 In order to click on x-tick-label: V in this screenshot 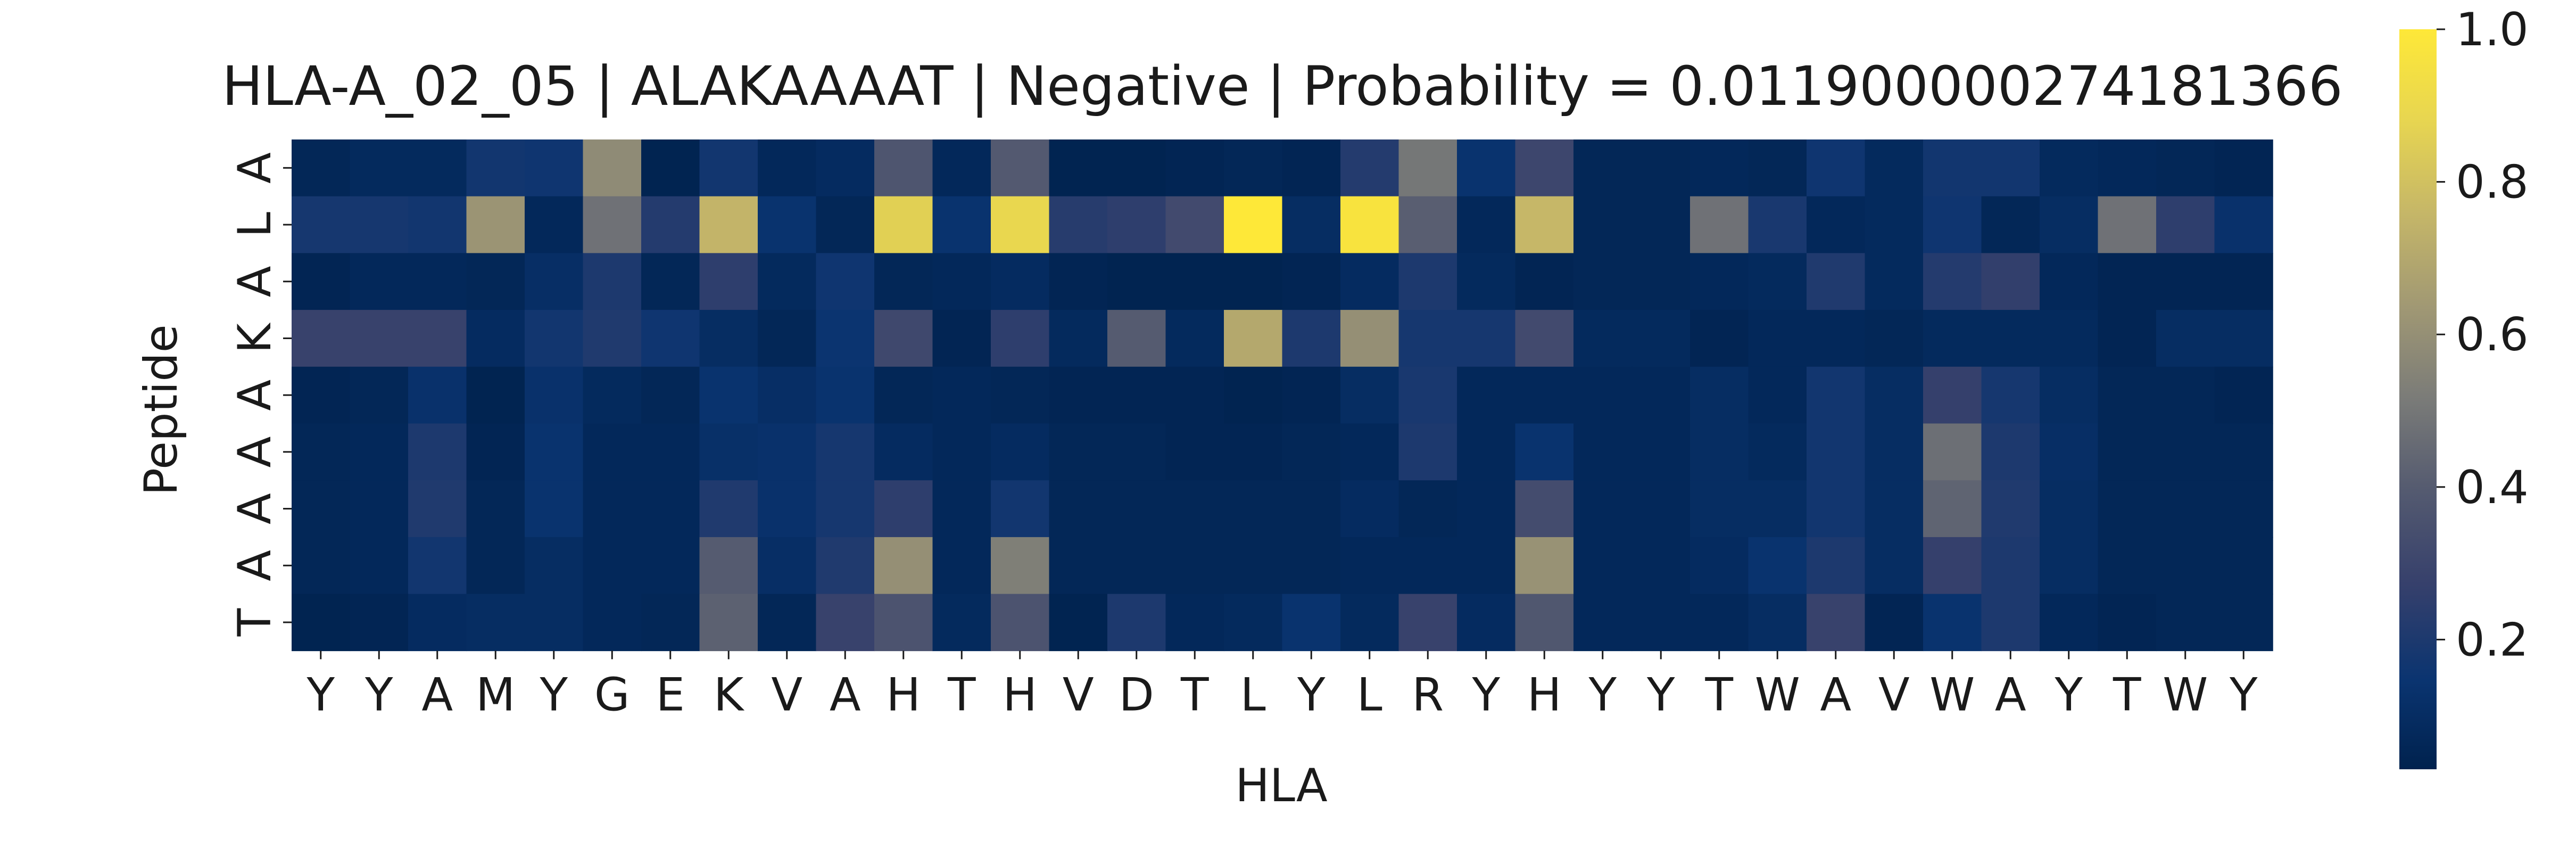, I will do `click(786, 695)`.